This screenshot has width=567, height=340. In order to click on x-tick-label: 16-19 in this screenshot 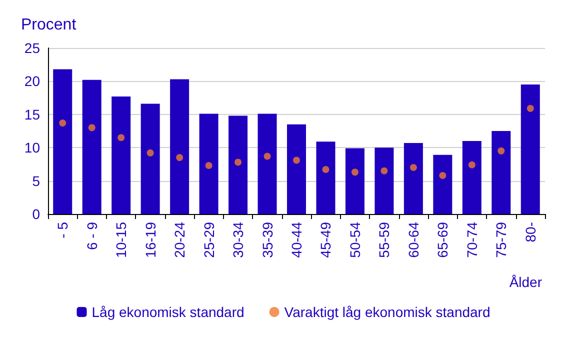, I will do `click(150, 240)`.